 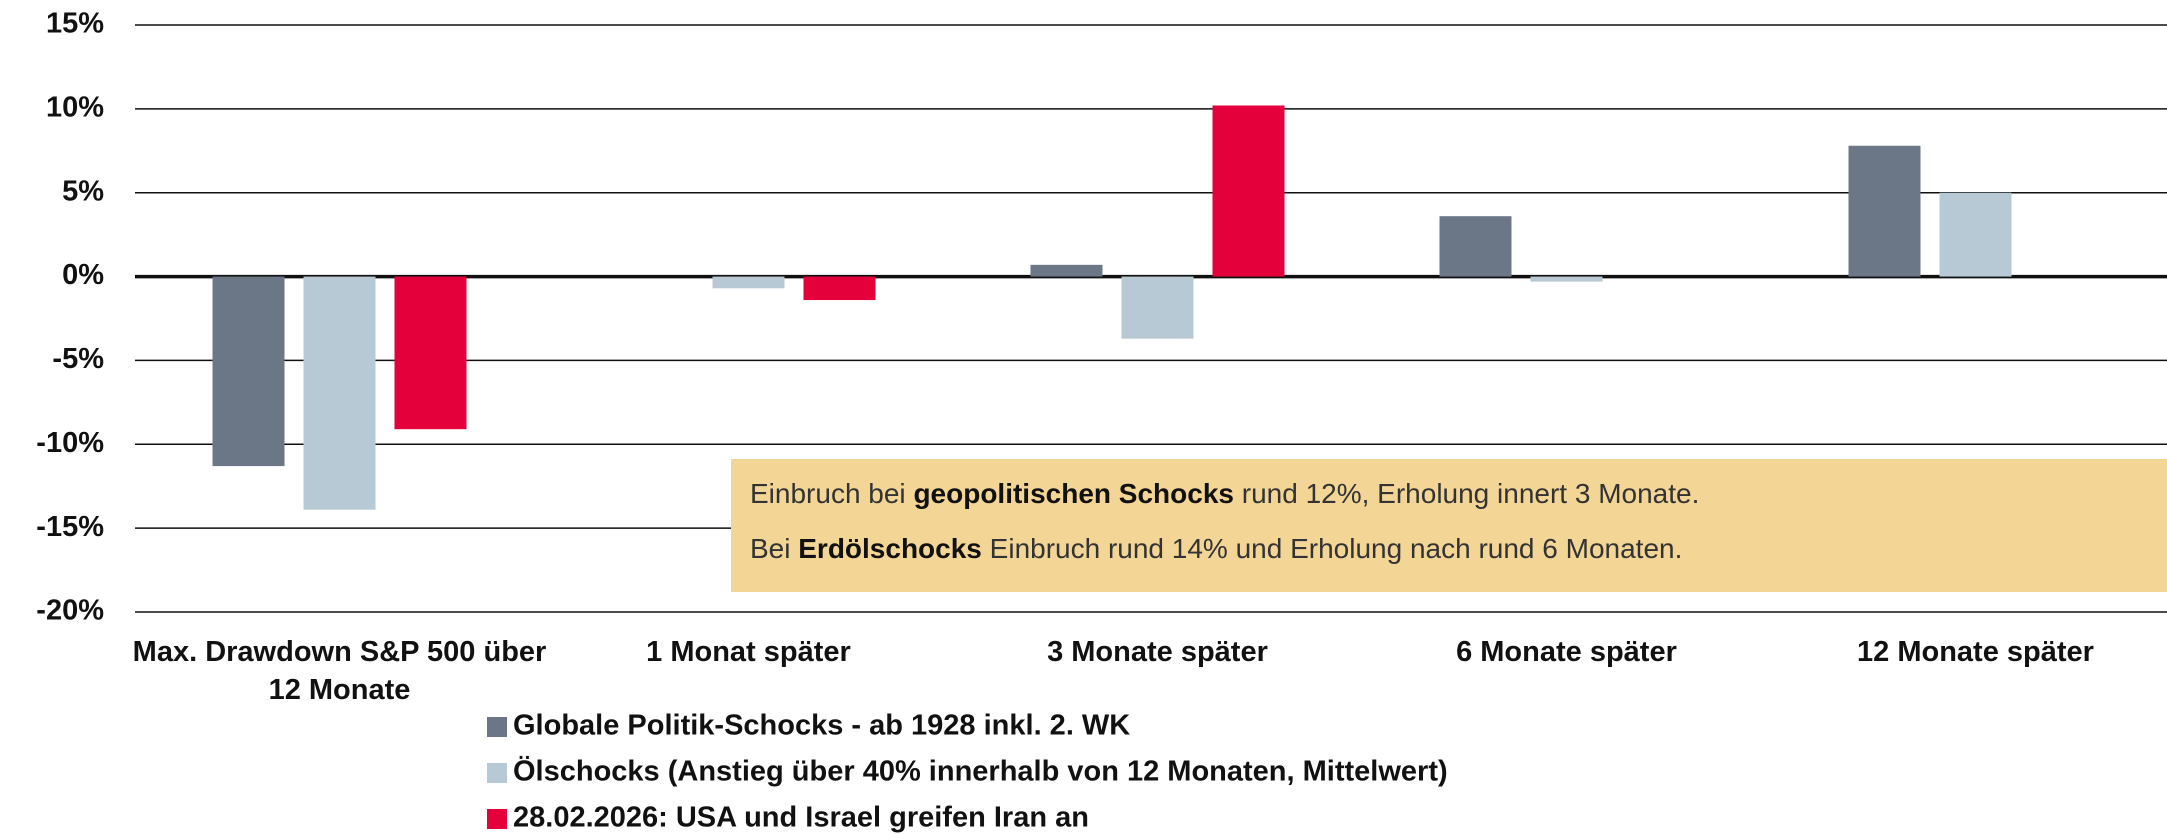 What do you see at coordinates (774, 548) in the screenshot?
I see `annotation-text: Bei` at bounding box center [774, 548].